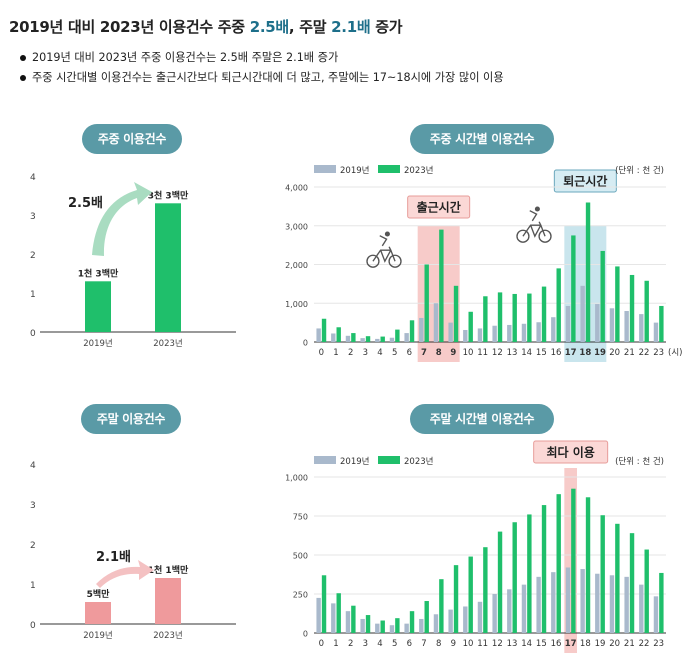  What do you see at coordinates (354, 170) in the screenshot?
I see `legend-label: 2019년` at bounding box center [354, 170].